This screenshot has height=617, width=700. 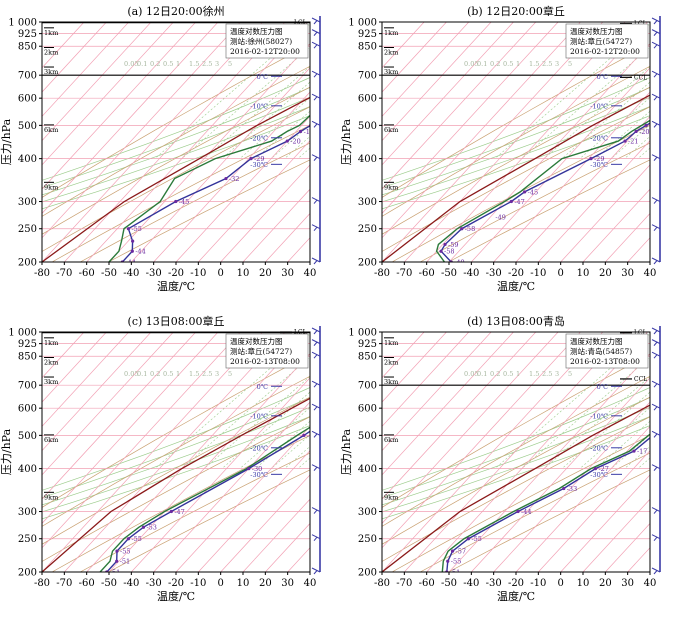 What do you see at coordinates (64, 273) in the screenshot?
I see `x-tick-label: -70` at bounding box center [64, 273].